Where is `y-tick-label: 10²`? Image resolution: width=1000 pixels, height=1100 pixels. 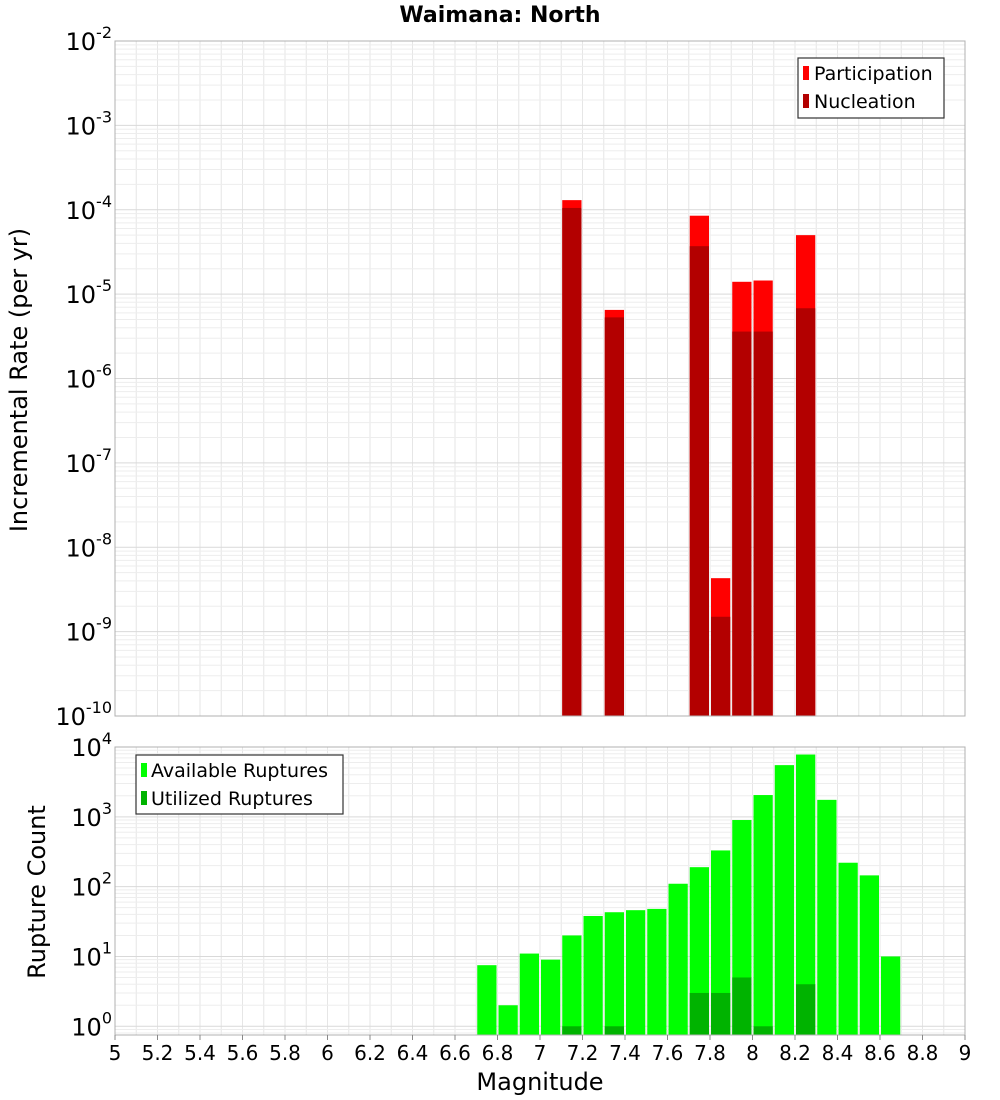 y-tick-label: 10² is located at coordinates (91, 885).